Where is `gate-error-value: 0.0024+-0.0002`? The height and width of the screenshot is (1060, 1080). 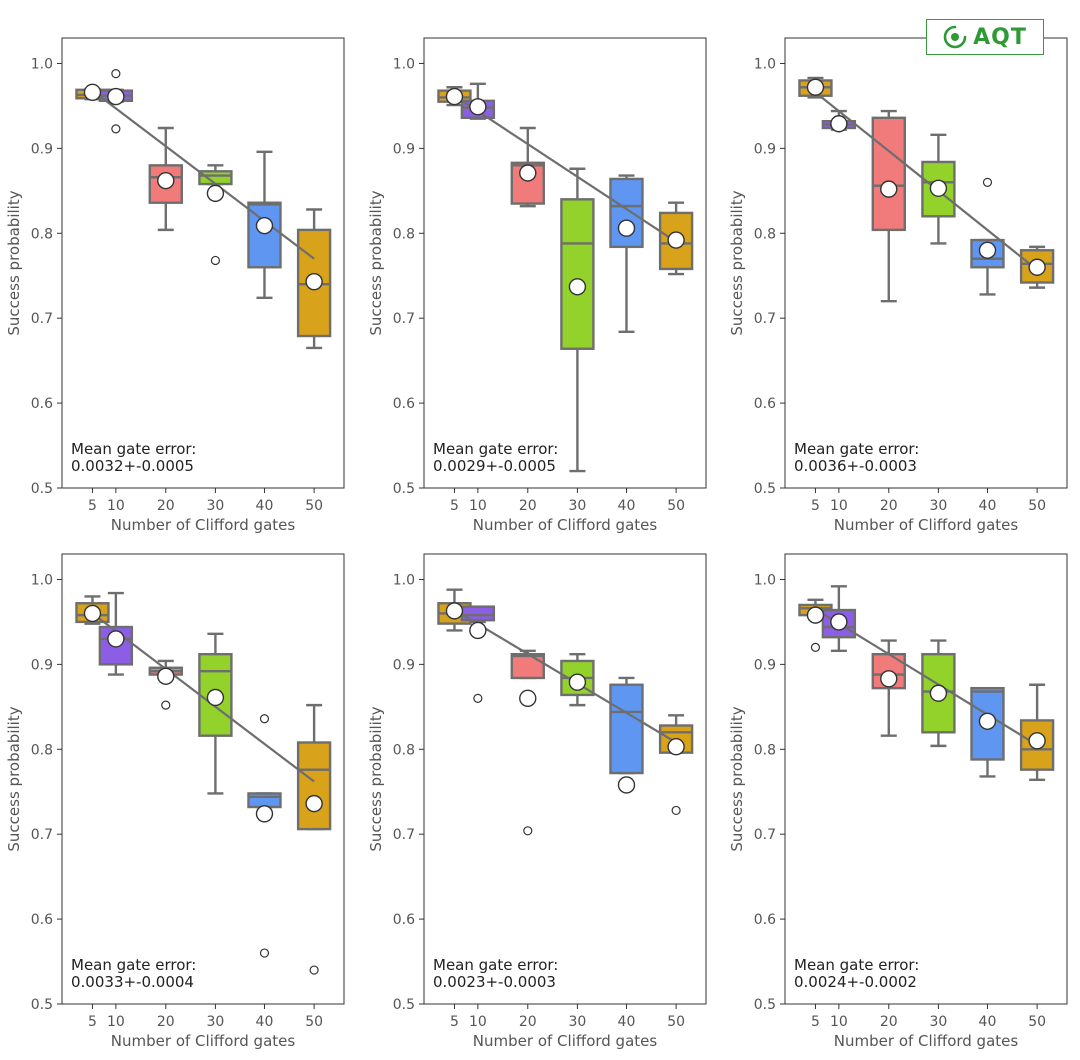 gate-error-value: 0.0024+-0.0002 is located at coordinates (855, 982).